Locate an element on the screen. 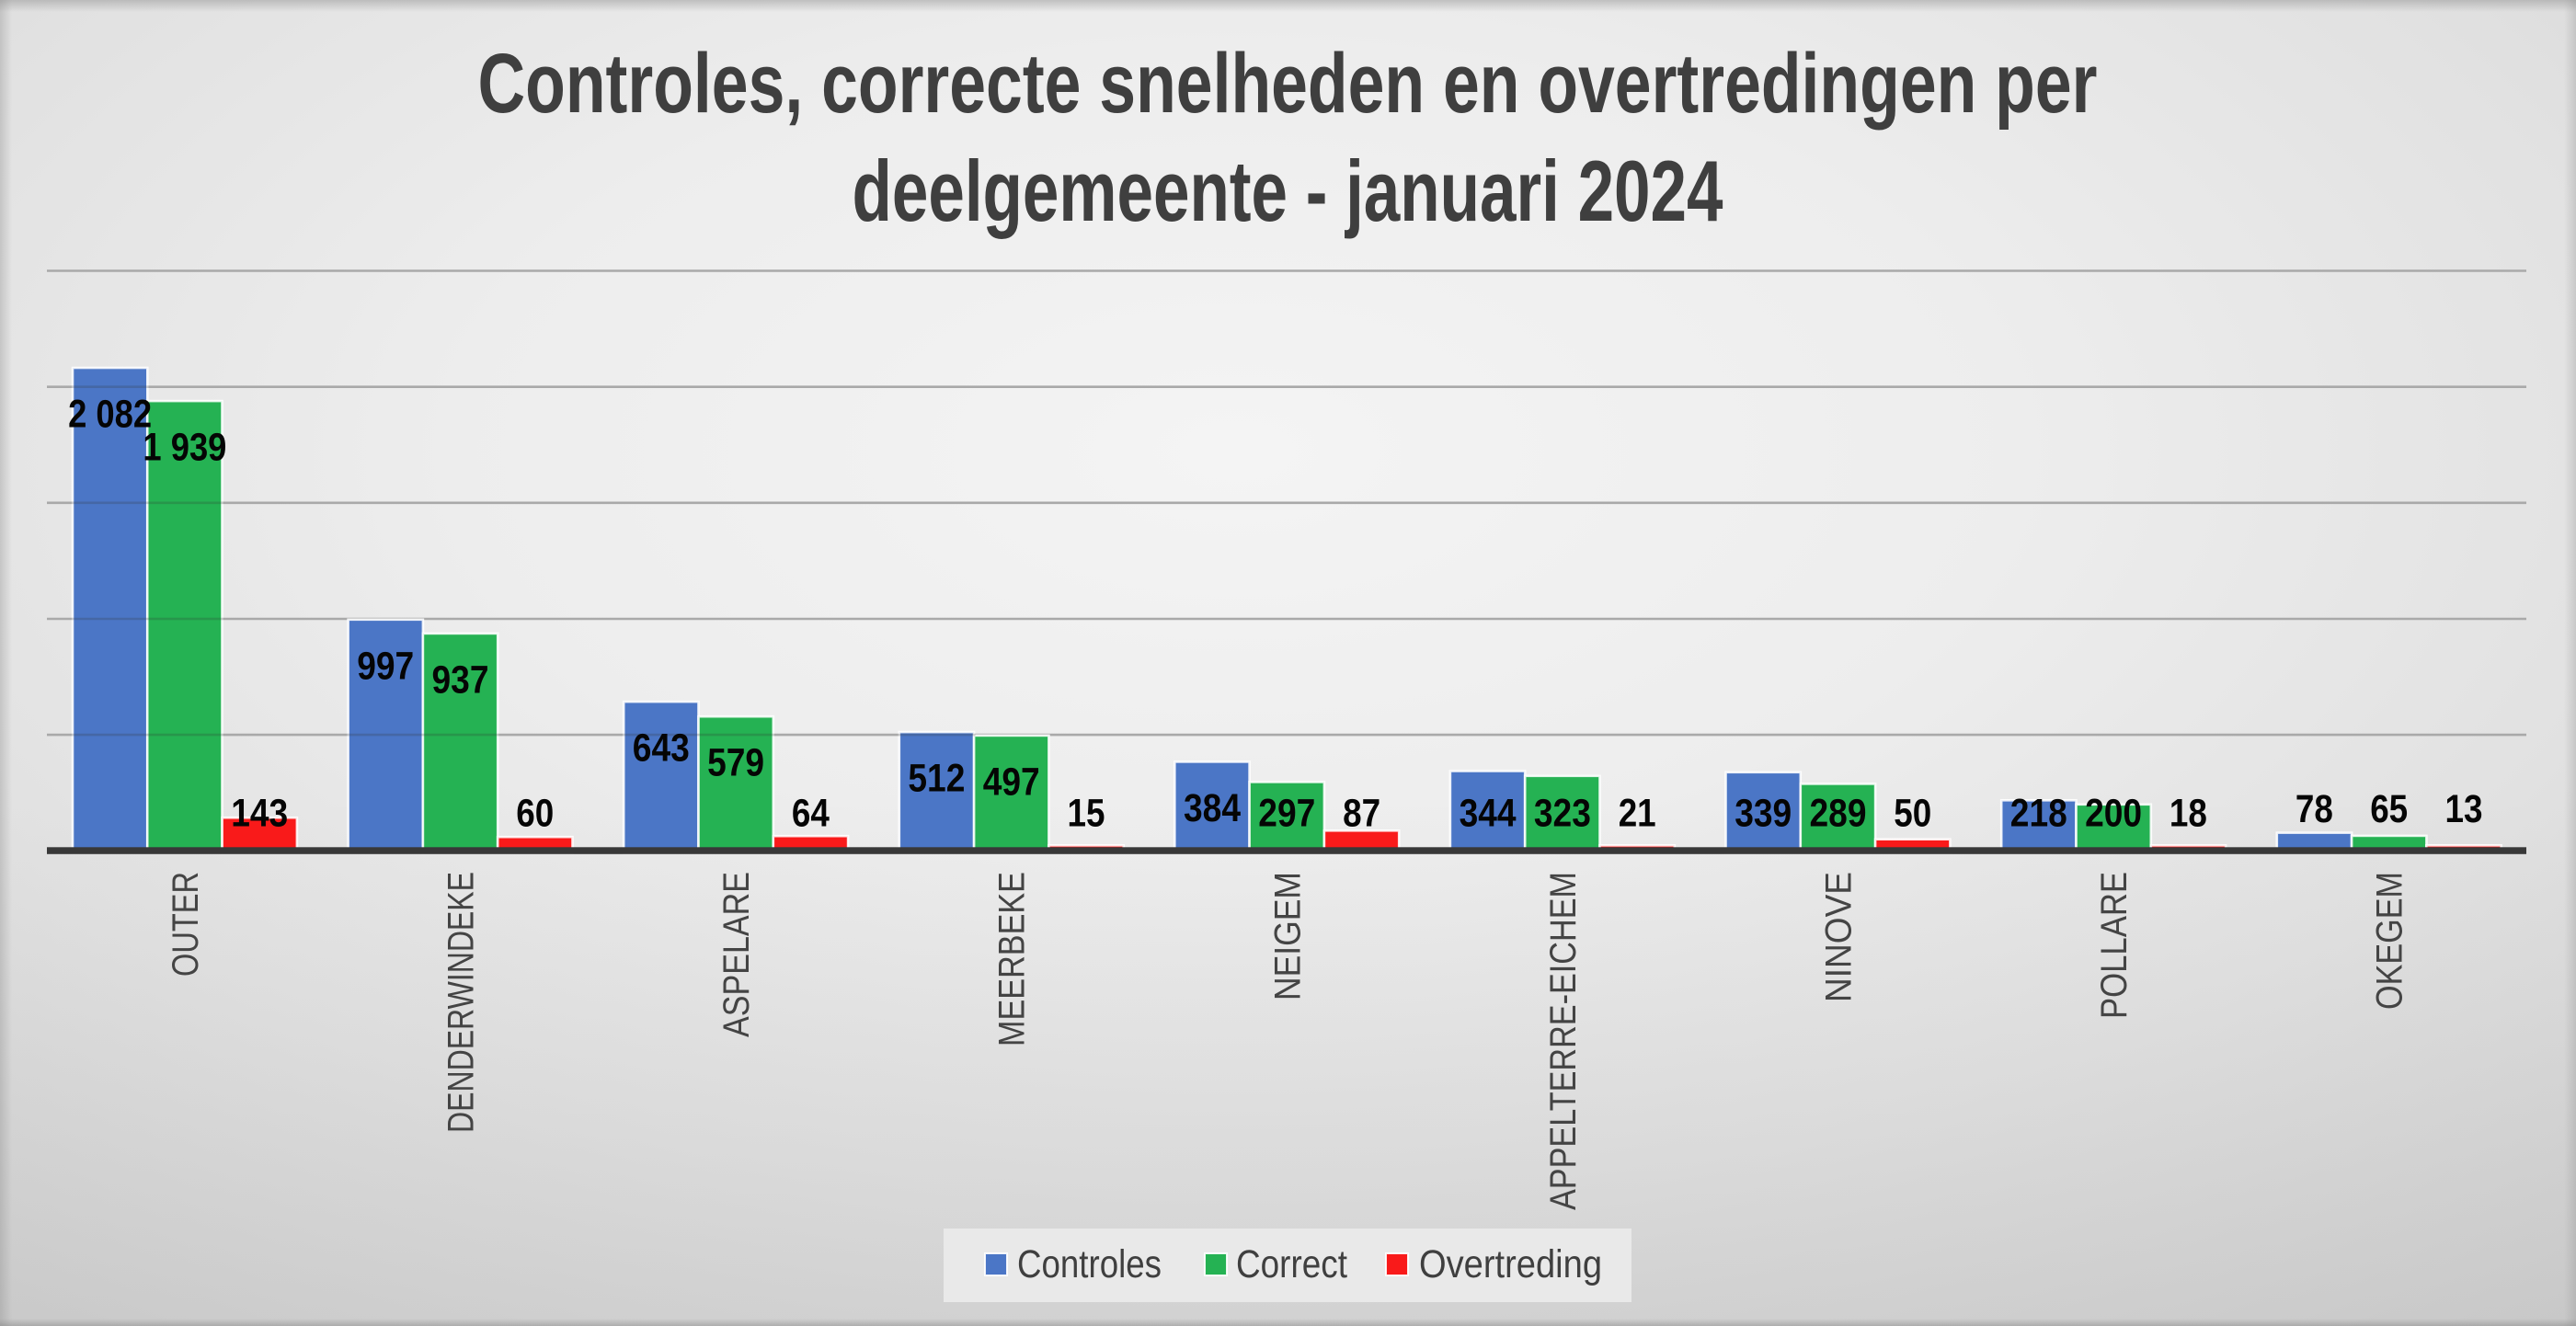 Image resolution: width=2576 pixels, height=1326 pixels. svg-text: MEERBEKE is located at coordinates (1013, 959).